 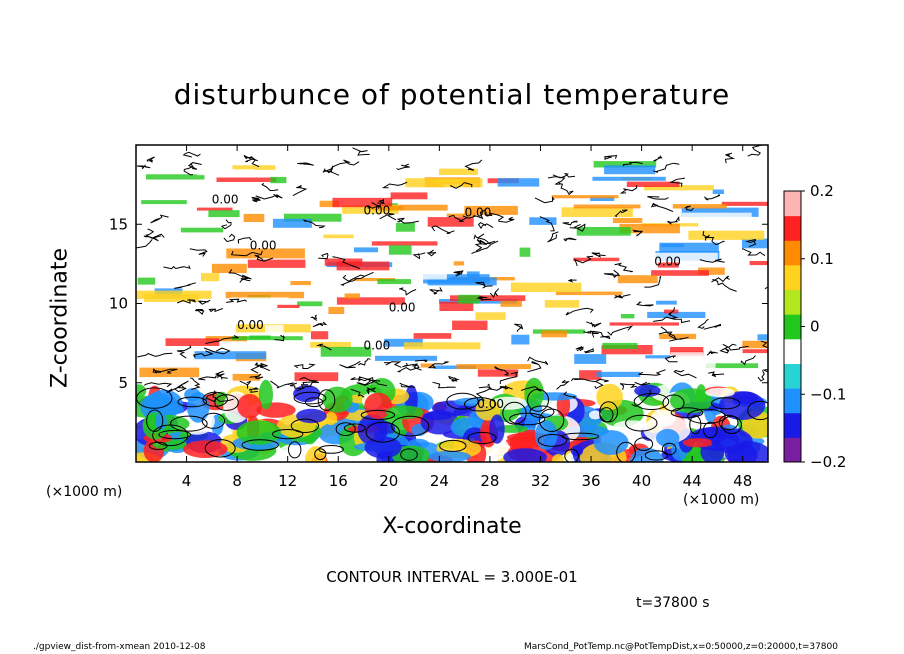 What do you see at coordinates (828, 394) in the screenshot?
I see `colorbar-tick-label: −0.1` at bounding box center [828, 394].